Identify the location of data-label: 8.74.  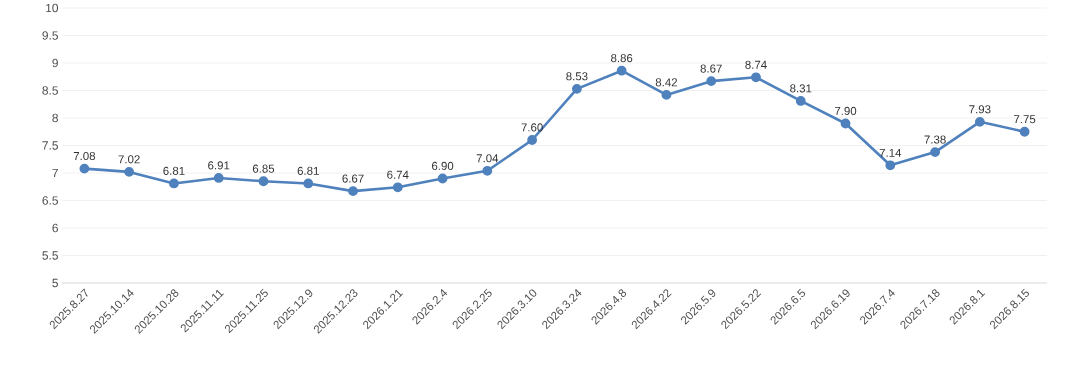
(756, 64).